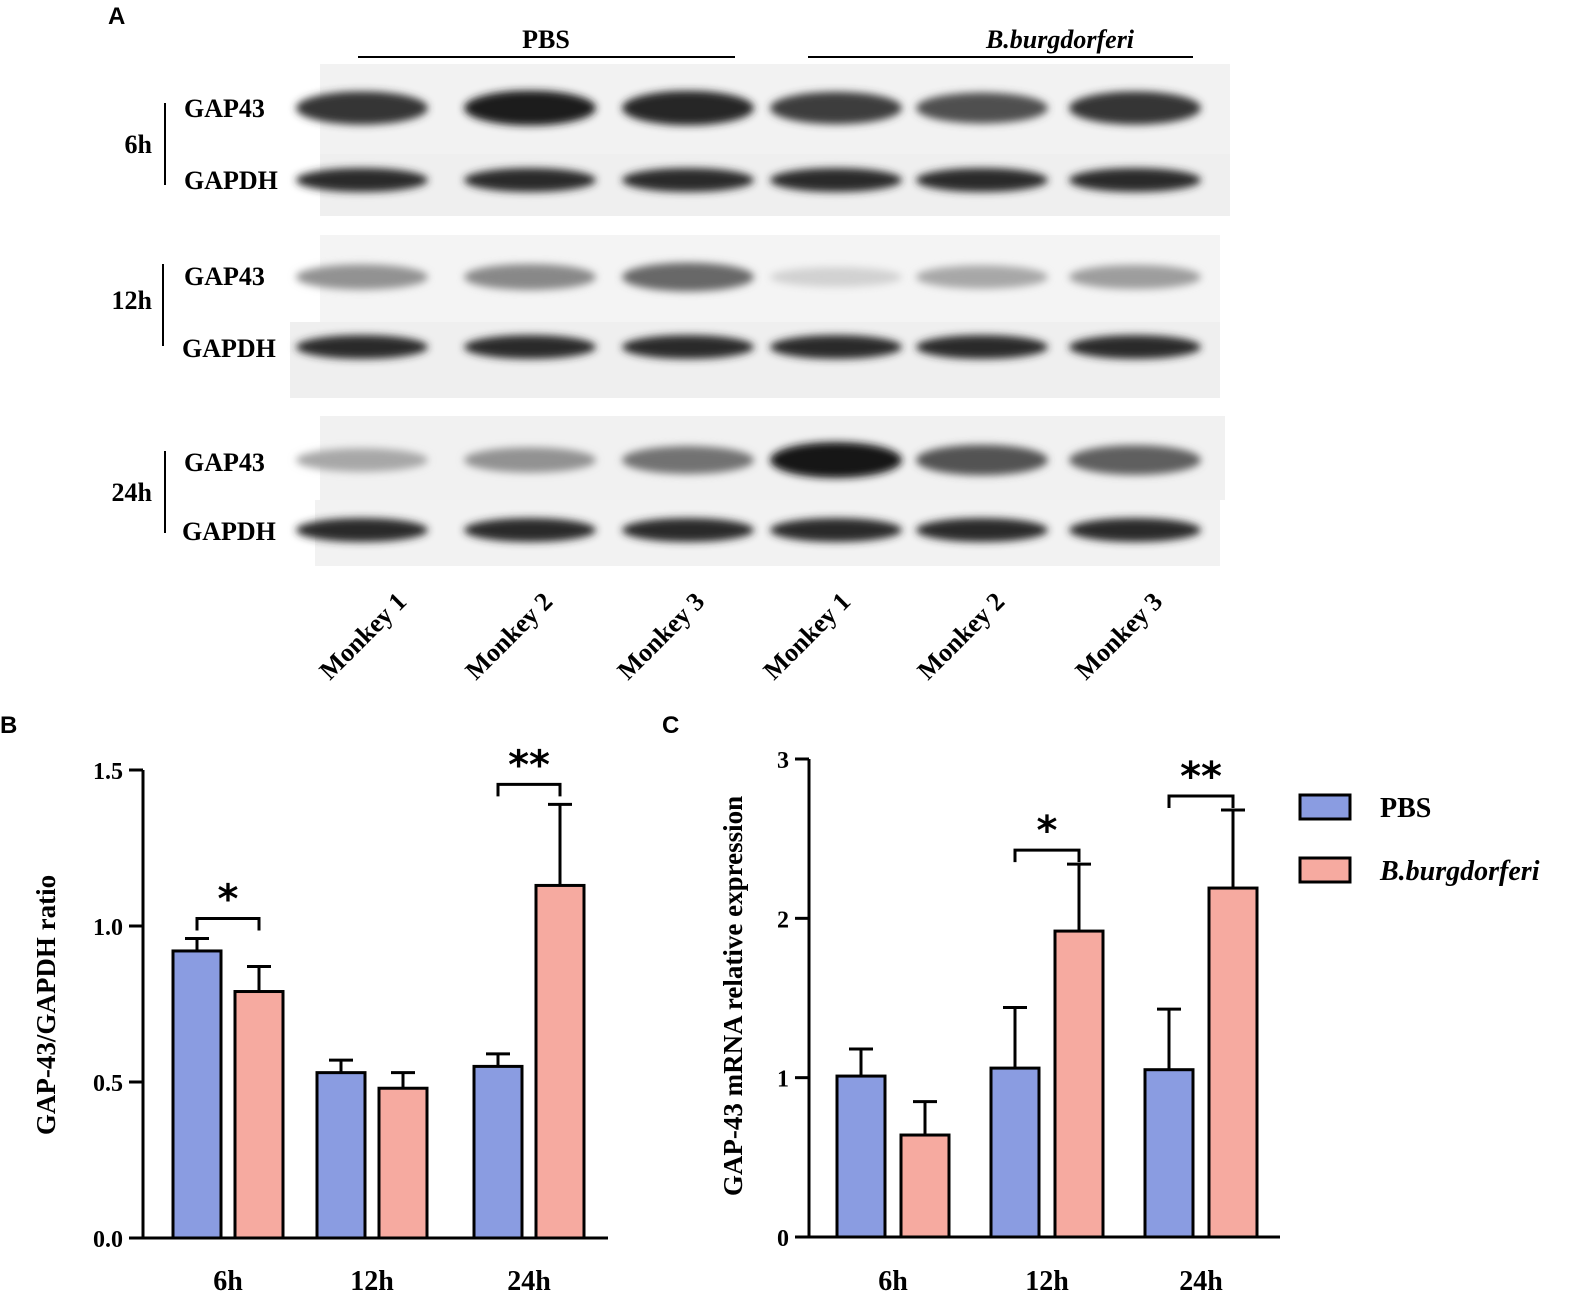  I want to click on panel-b-category-label-12h: 12h, so click(372, 1281).